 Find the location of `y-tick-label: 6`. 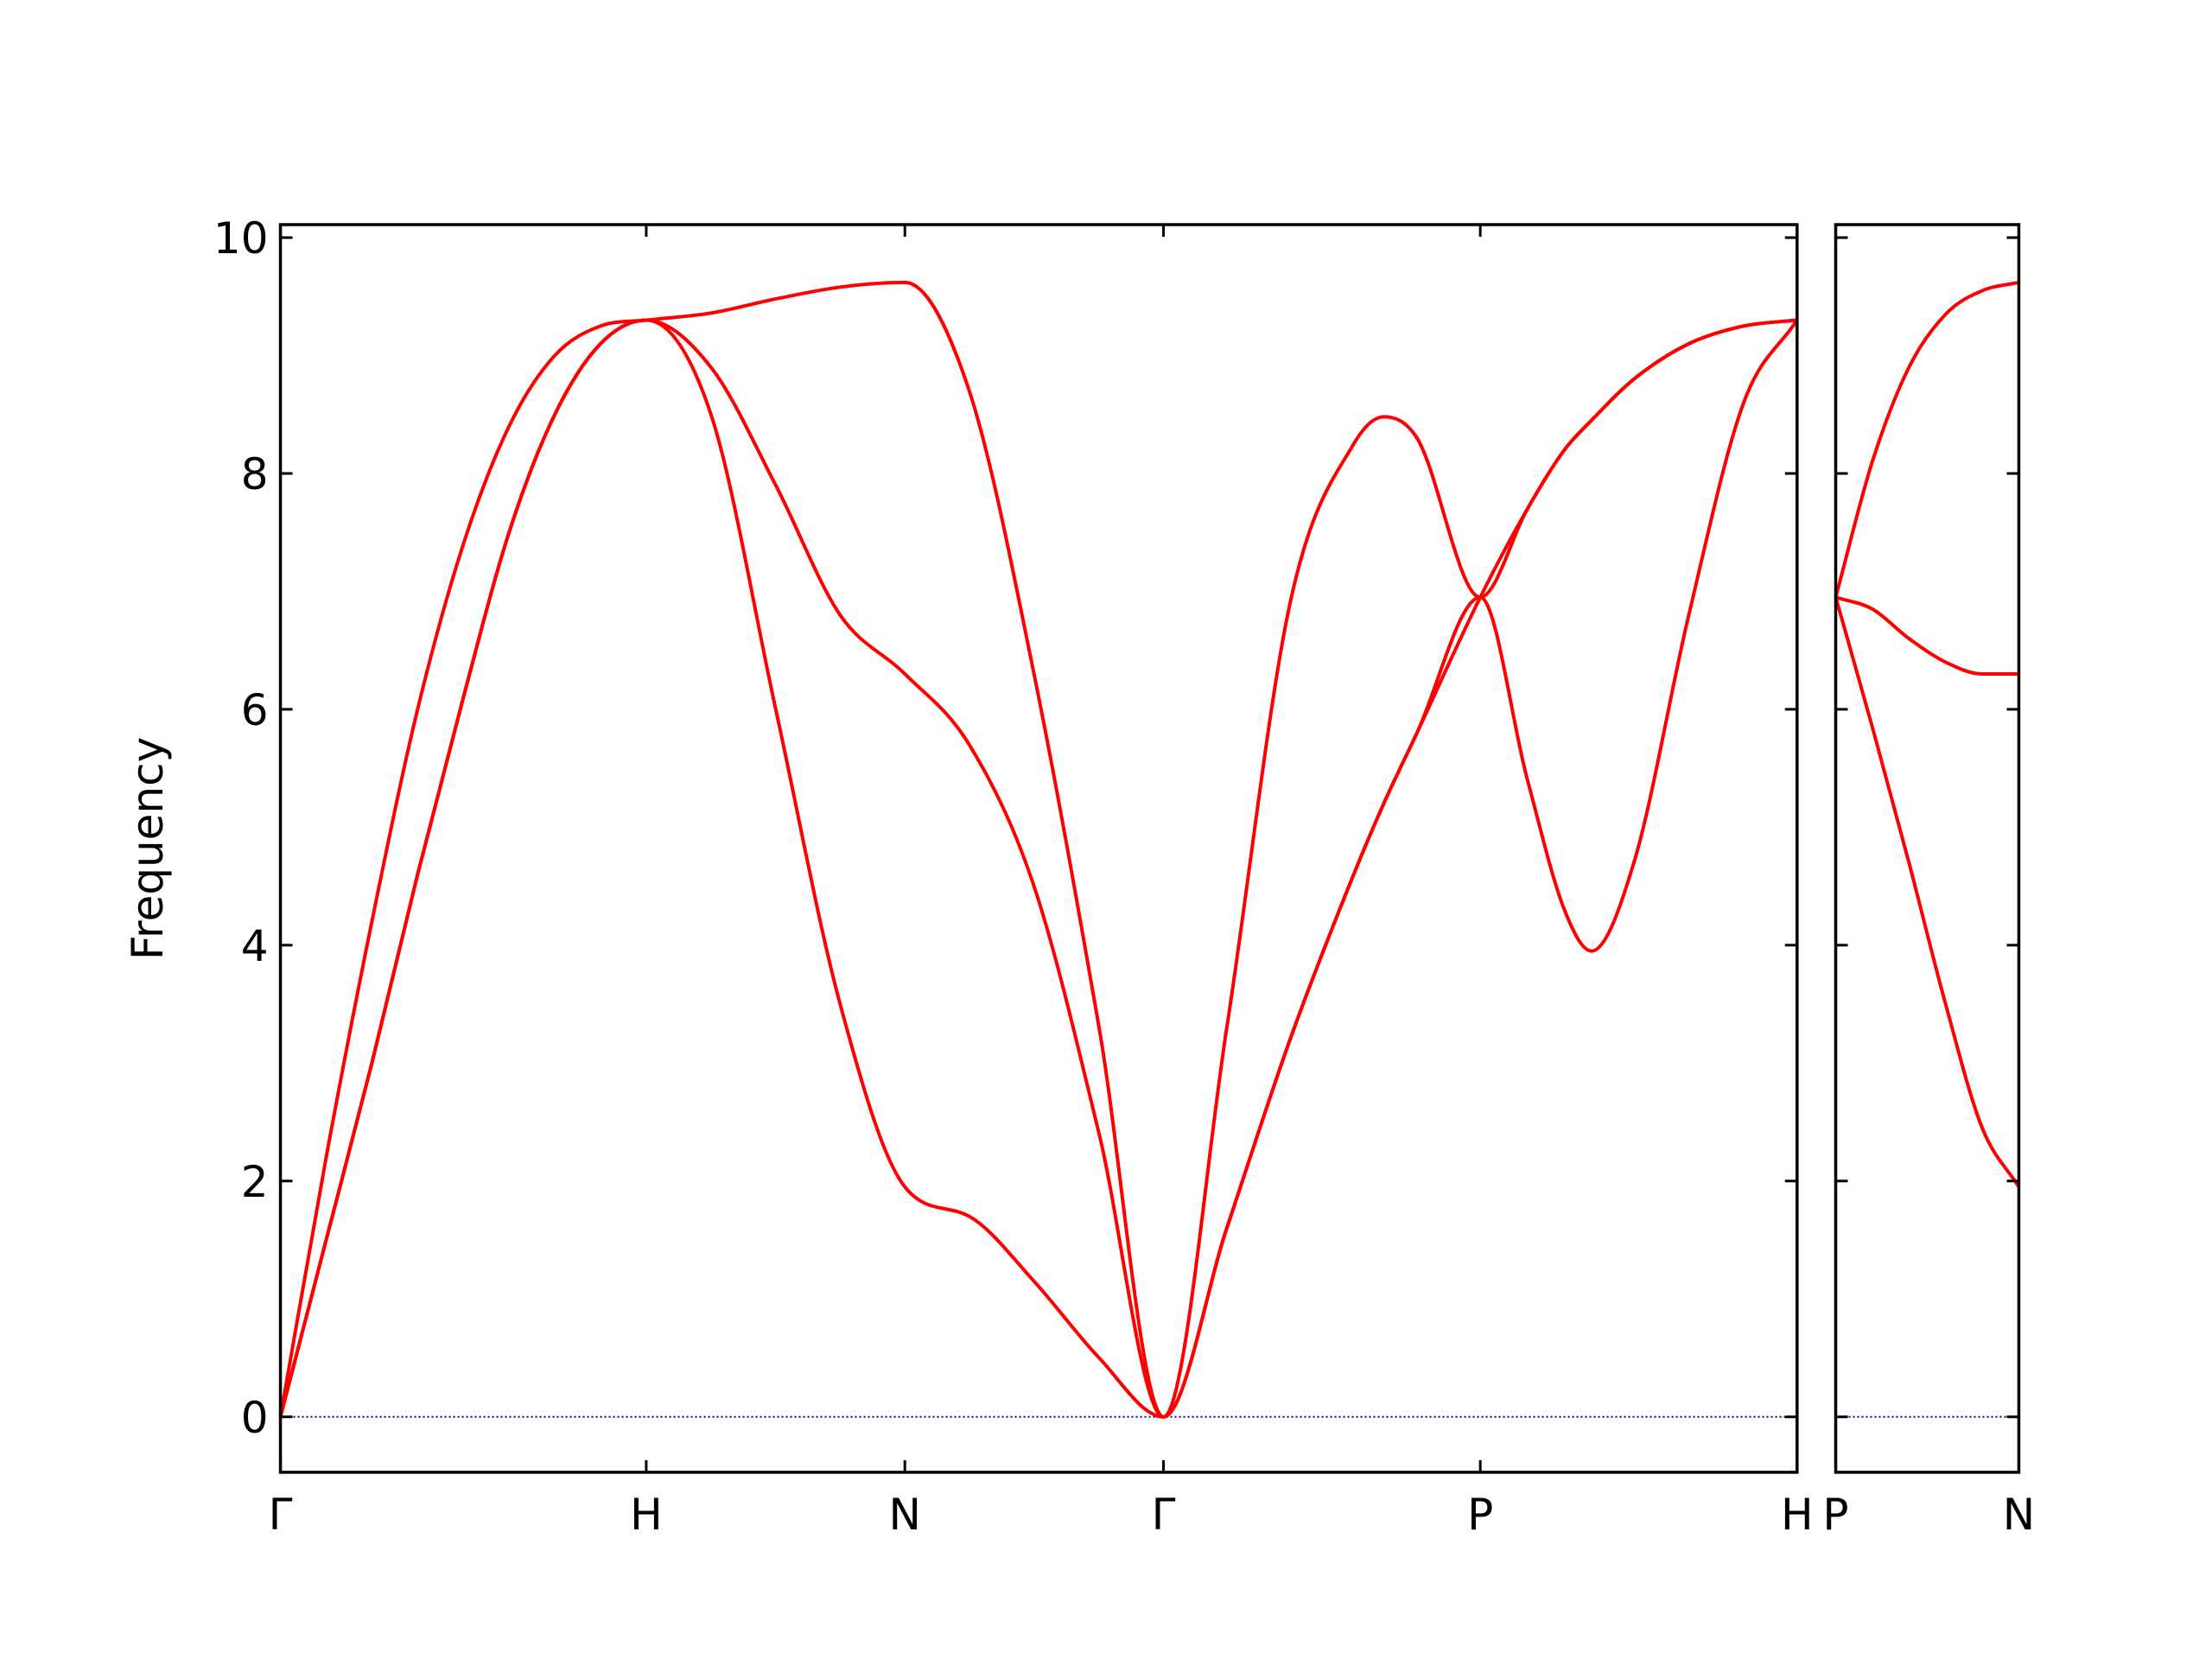

y-tick-label: 6 is located at coordinates (255, 710).